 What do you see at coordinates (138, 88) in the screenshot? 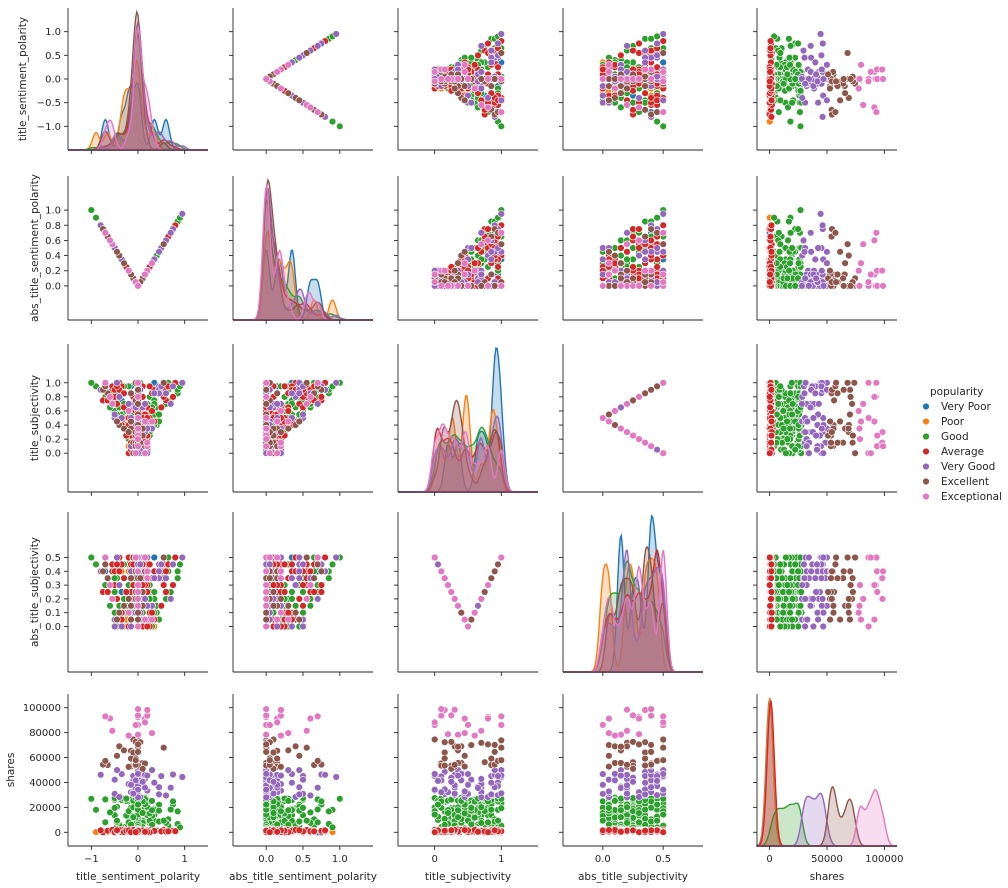
I see `kde-exceptional` at bounding box center [138, 88].